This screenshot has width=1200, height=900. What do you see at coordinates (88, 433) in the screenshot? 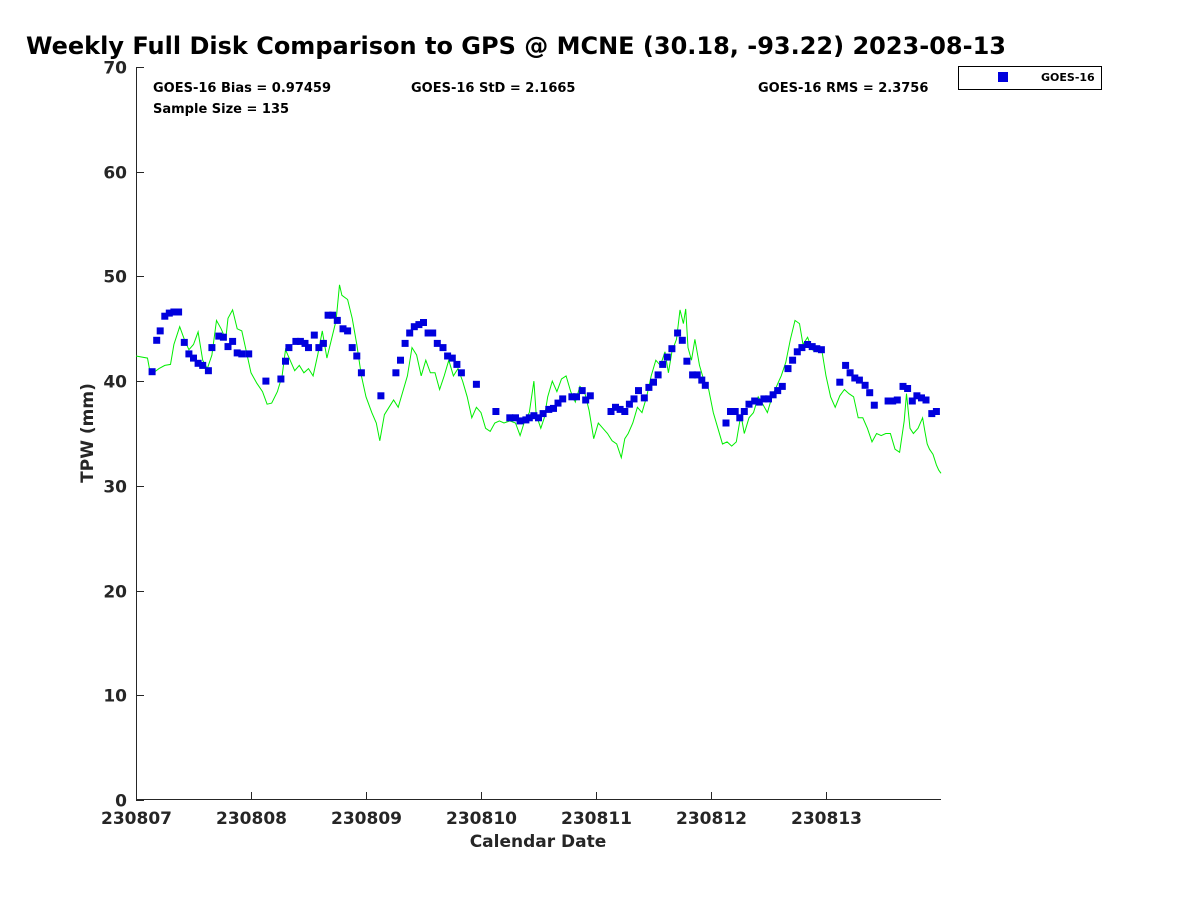
I see `y-axis-label: TPW (mm)` at bounding box center [88, 433].